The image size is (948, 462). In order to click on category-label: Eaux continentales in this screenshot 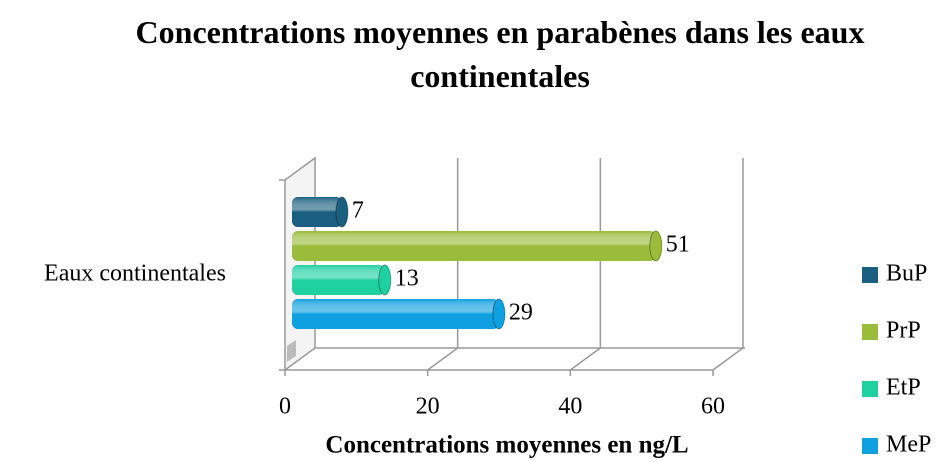, I will do `click(135, 274)`.